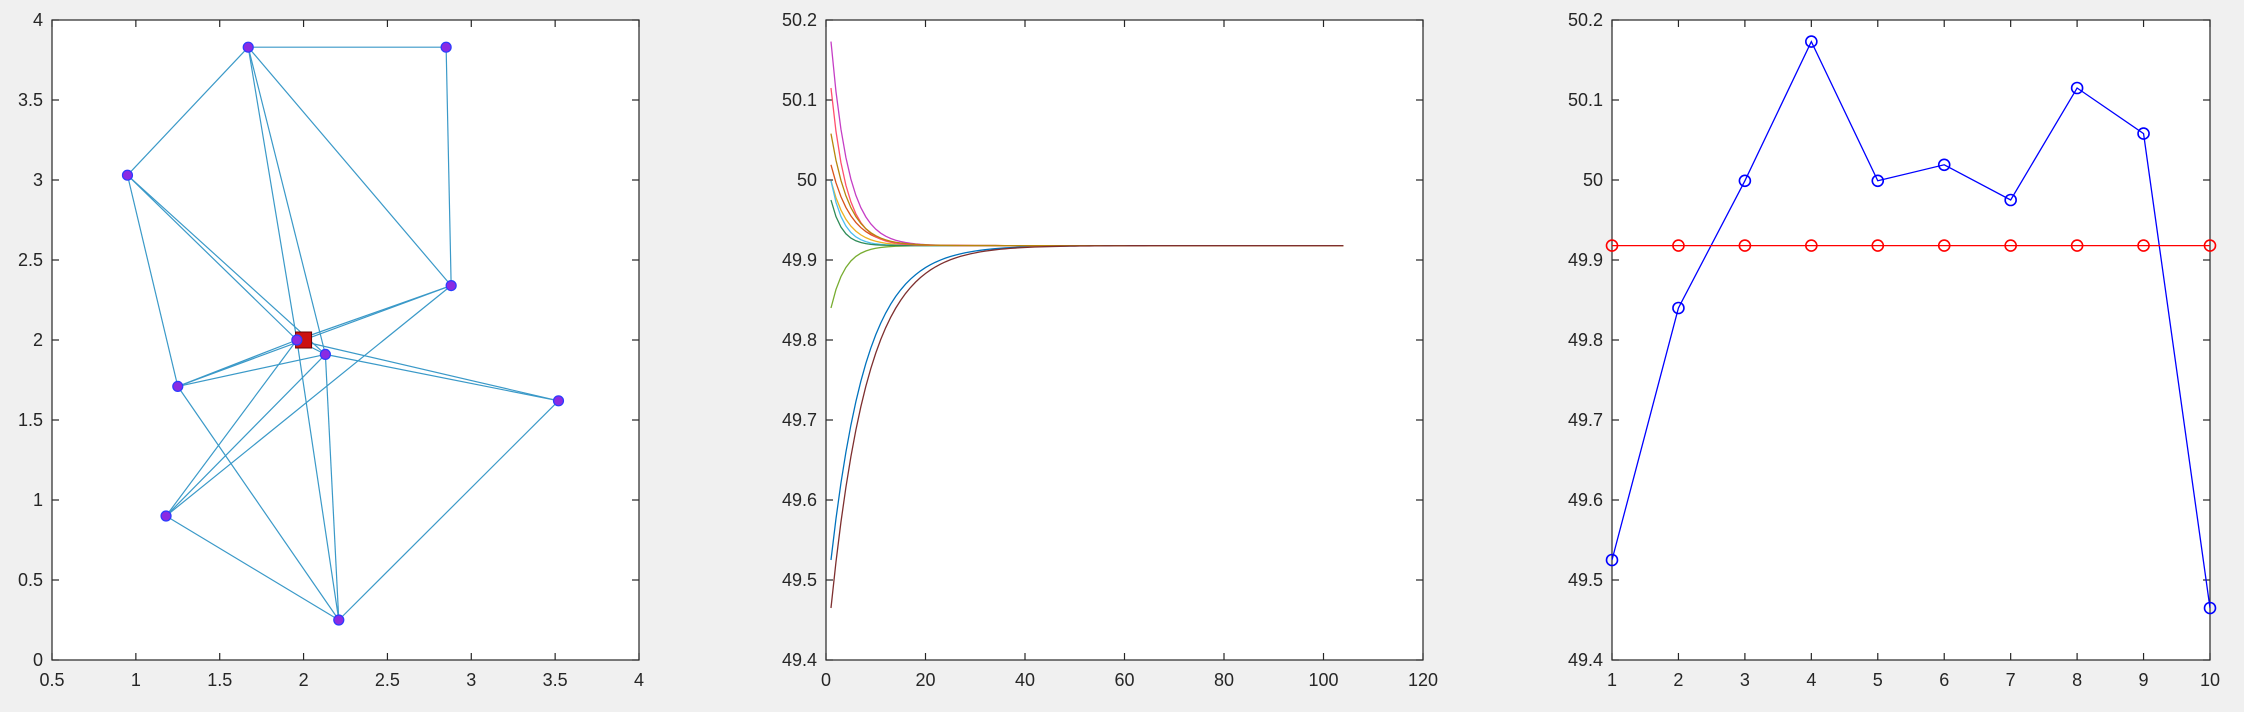  I want to click on x-tick-label: 40, so click(1025, 680).